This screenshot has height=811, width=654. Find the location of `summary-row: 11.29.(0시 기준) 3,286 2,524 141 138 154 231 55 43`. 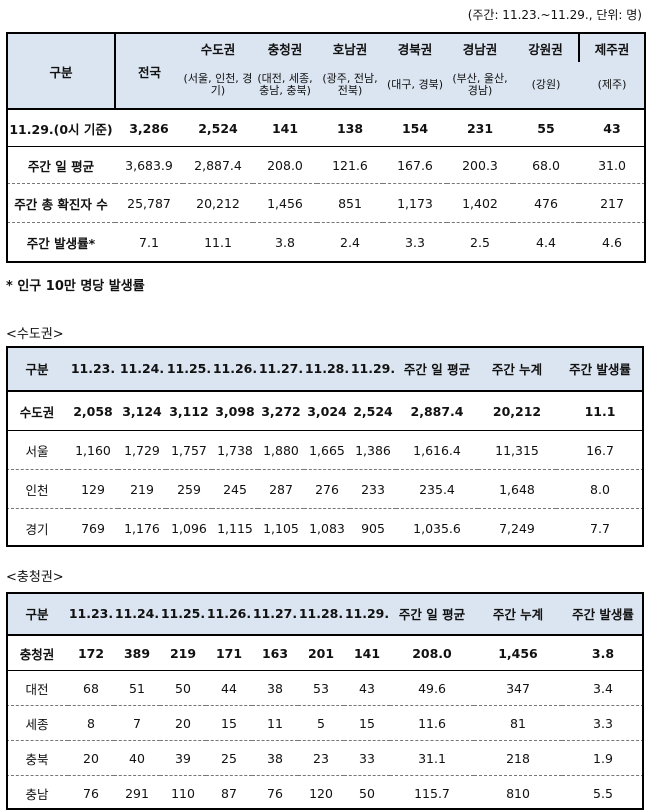

summary-row: 11.29.(0시 기준) 3,286 2,524 141 138 154 231 55 43 is located at coordinates (326, 128).